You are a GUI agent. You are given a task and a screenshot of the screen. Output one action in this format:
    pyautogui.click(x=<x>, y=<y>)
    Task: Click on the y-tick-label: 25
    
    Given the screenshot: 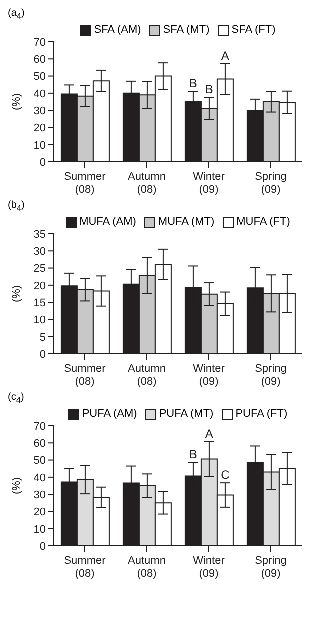 What is the action you would take?
    pyautogui.click(x=40, y=269)
    